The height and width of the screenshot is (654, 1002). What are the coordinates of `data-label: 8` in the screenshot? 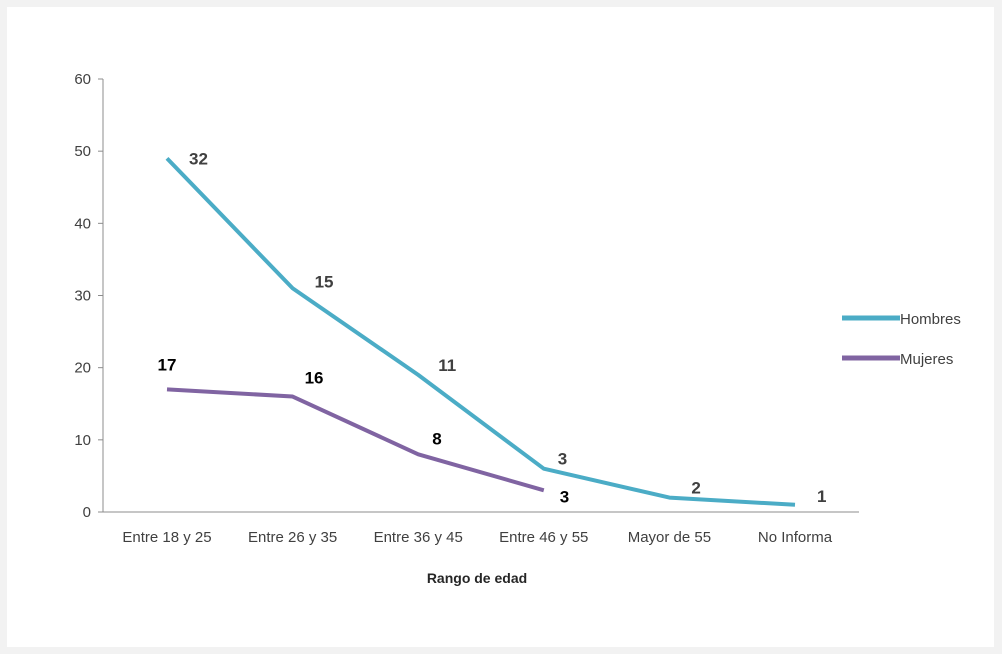 It's located at (436, 438).